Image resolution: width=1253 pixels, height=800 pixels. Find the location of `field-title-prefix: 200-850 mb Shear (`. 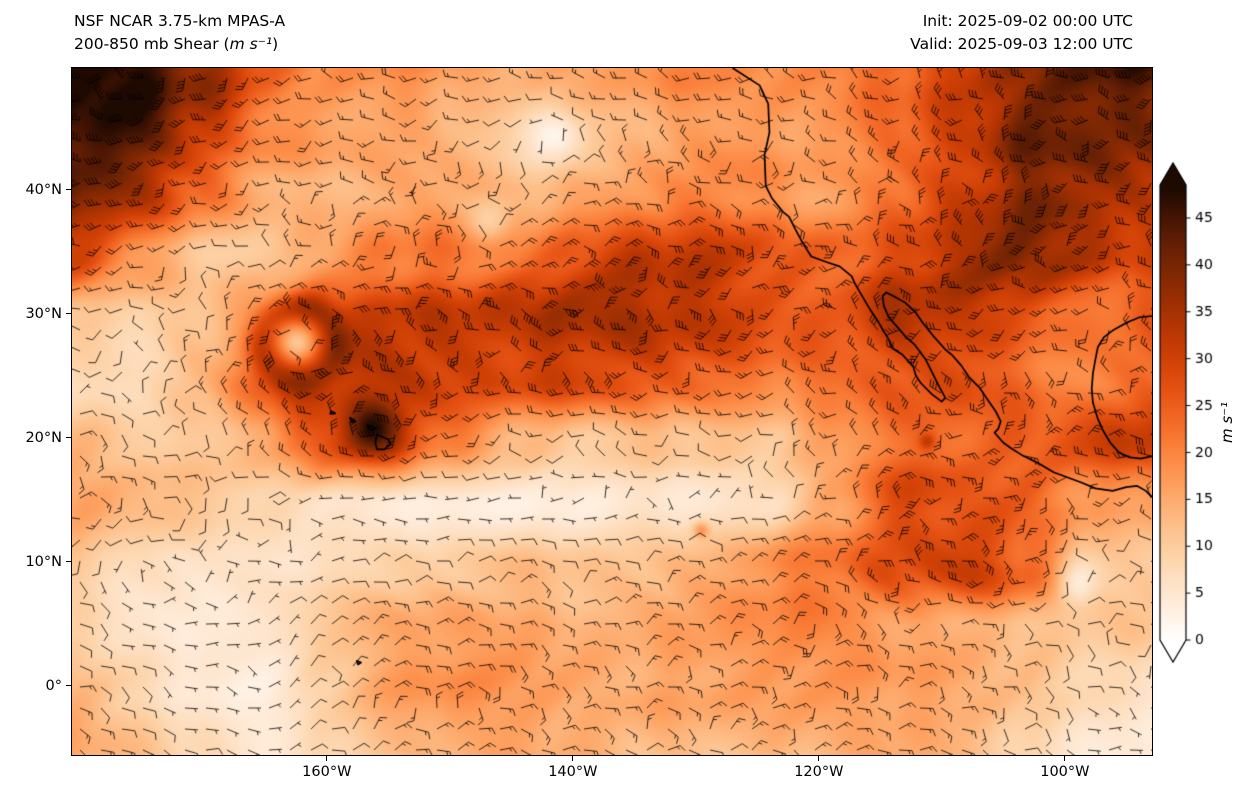

field-title-prefix: 200-850 mb Shear ( is located at coordinates (152, 44).